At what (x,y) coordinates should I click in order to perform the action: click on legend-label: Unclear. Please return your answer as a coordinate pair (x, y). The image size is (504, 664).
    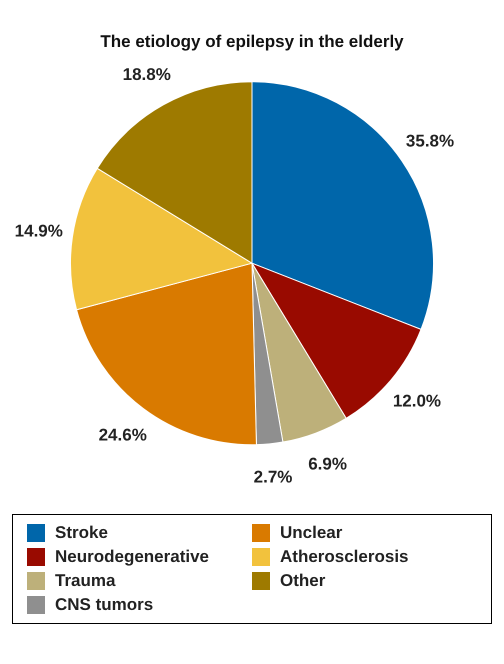
    Looking at the image, I should click on (311, 533).